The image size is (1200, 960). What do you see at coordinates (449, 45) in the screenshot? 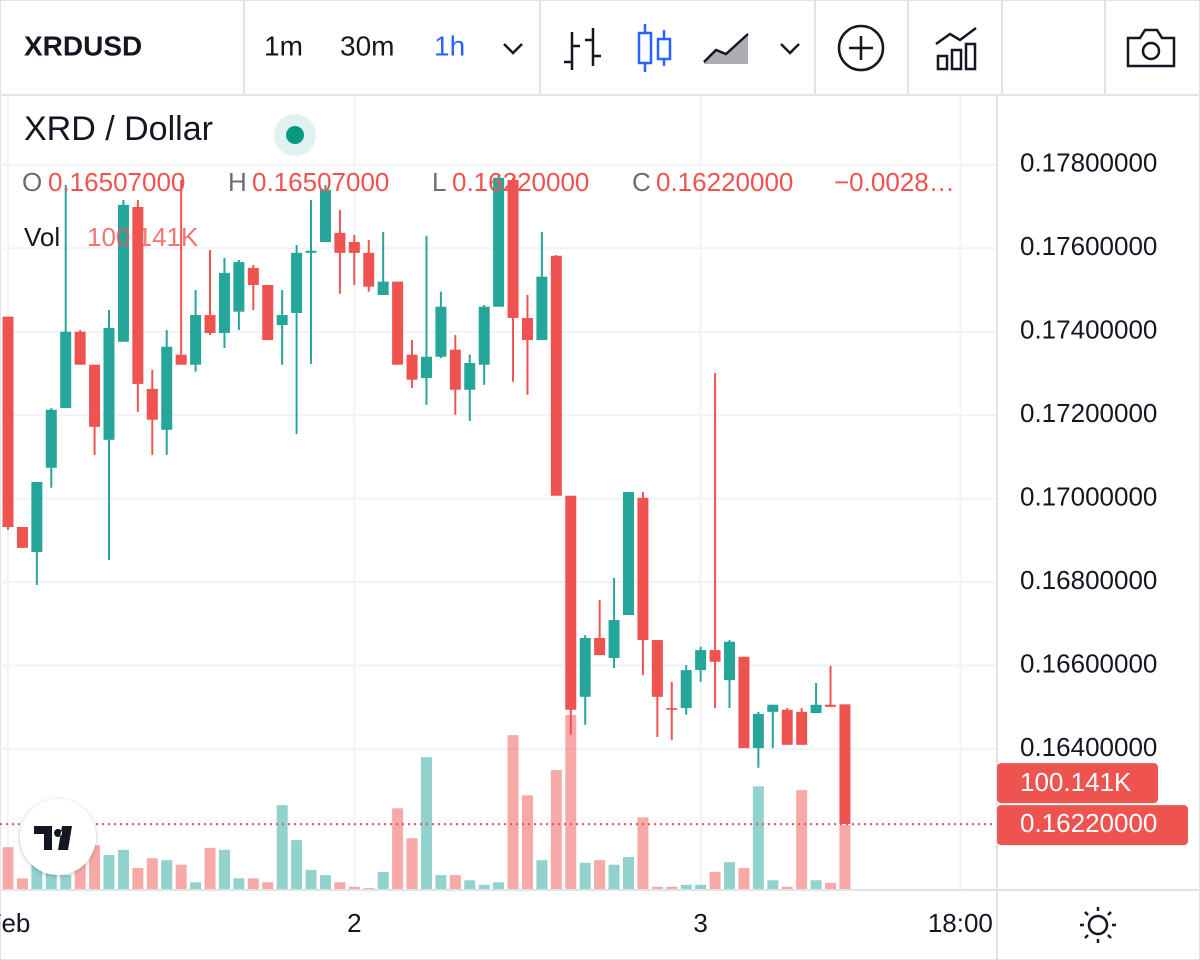
I see `interval-button: 1h` at bounding box center [449, 45].